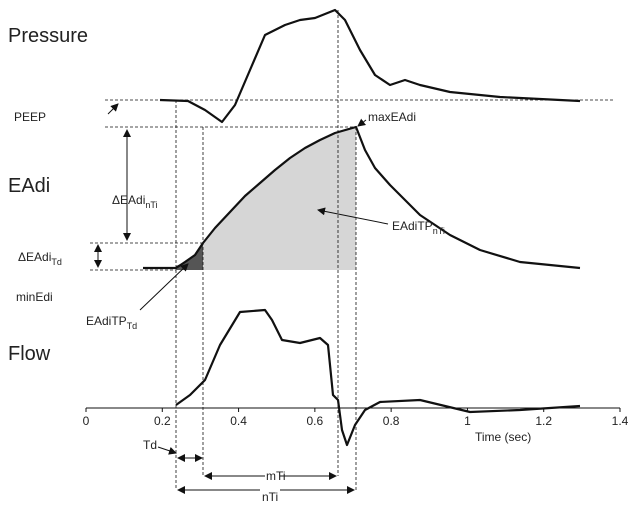 The width and height of the screenshot is (630, 505). Describe the element at coordinates (270, 497) in the screenshot. I see `label: nTi` at that location.